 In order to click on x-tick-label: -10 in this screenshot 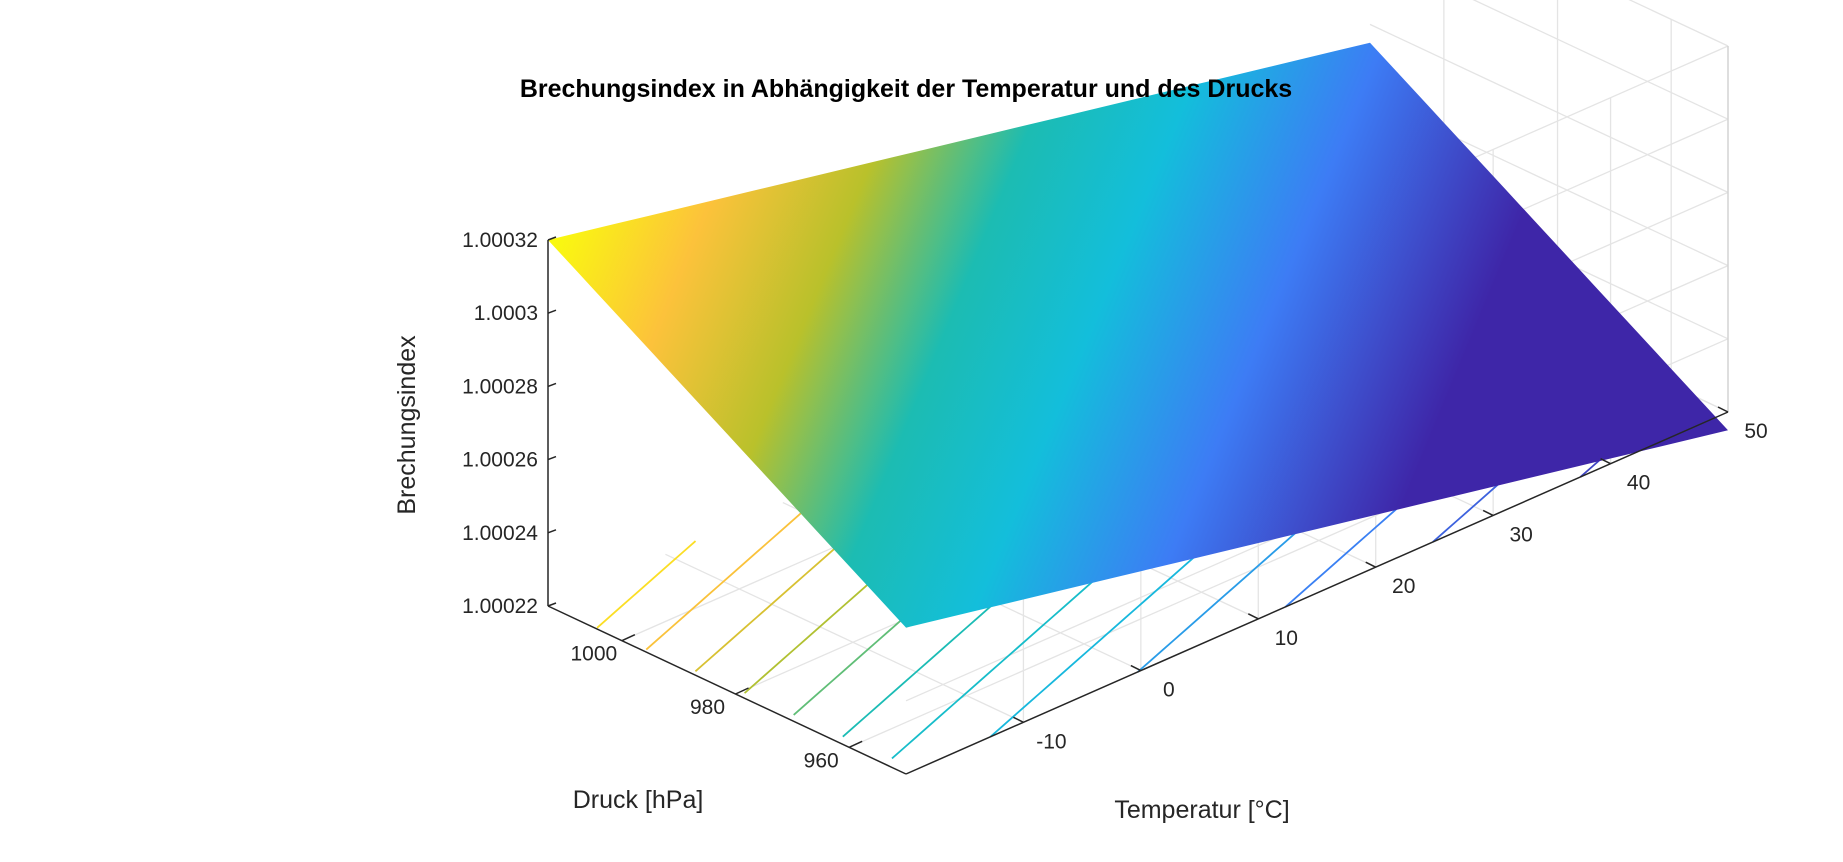, I will do `click(1051, 741)`.